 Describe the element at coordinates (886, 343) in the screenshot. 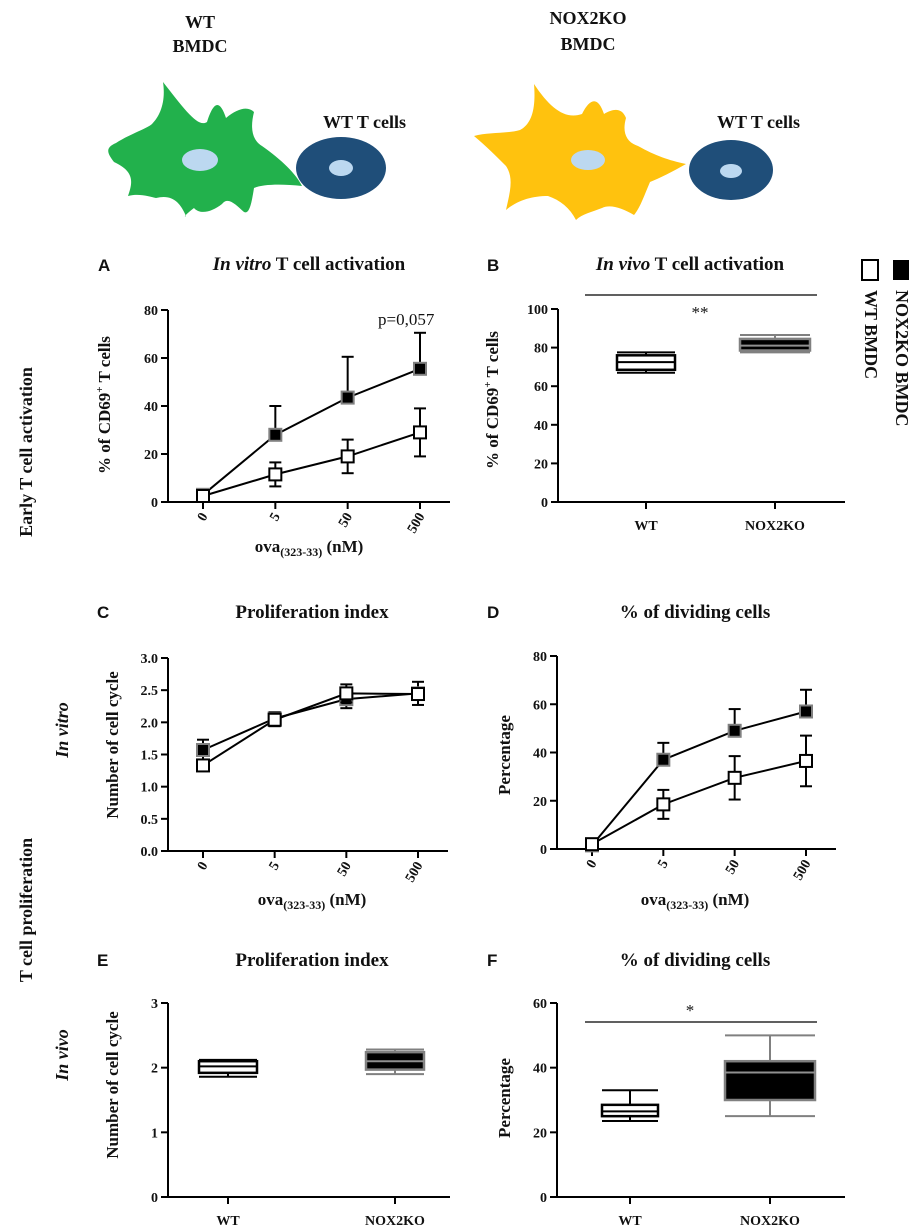

I see `legend: NOX2KO BMDC WT BMDC` at that location.